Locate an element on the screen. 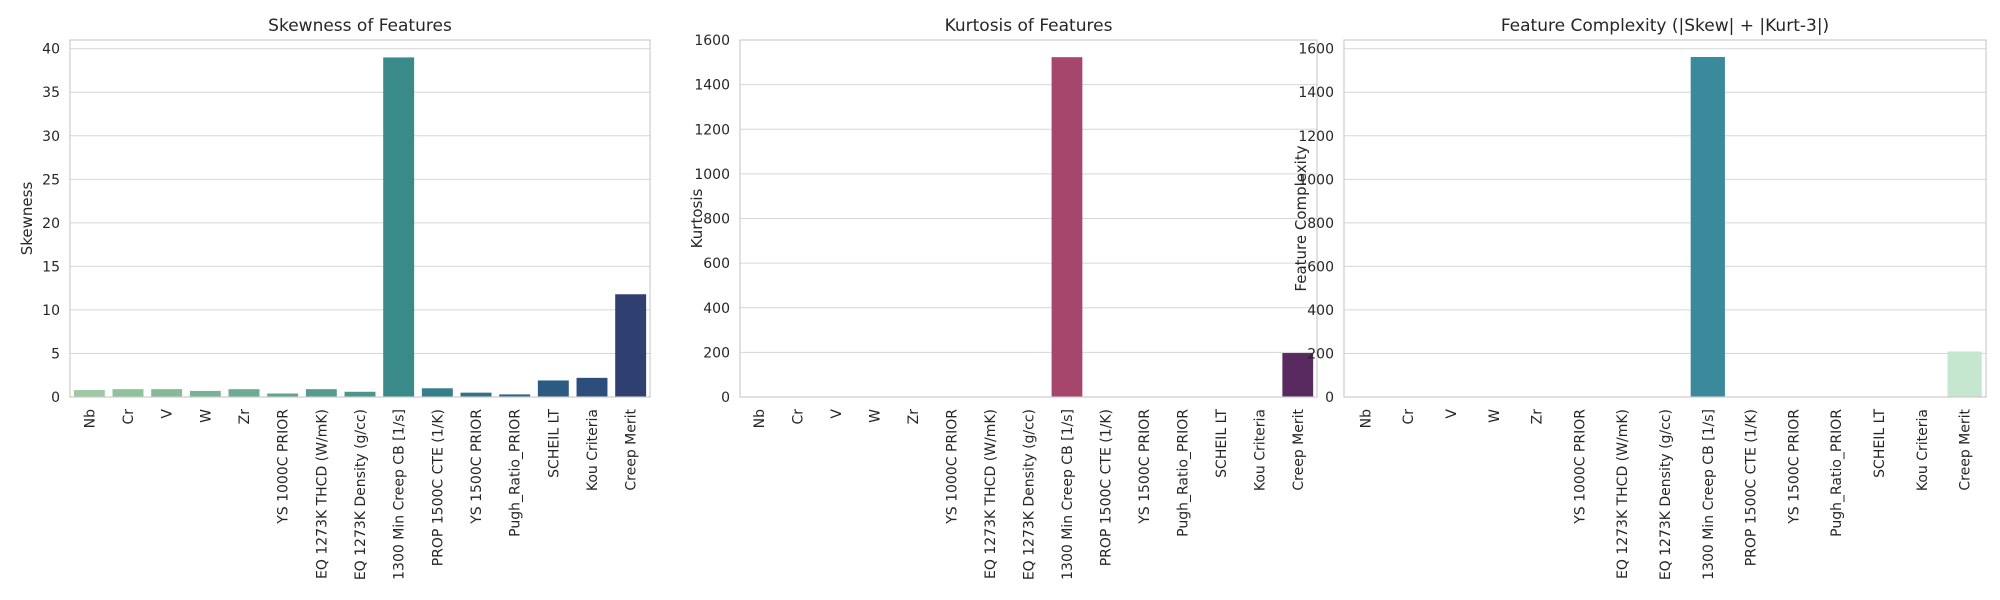 The width and height of the screenshot is (2000, 600). y-tick-label: 10 is located at coordinates (51, 311).